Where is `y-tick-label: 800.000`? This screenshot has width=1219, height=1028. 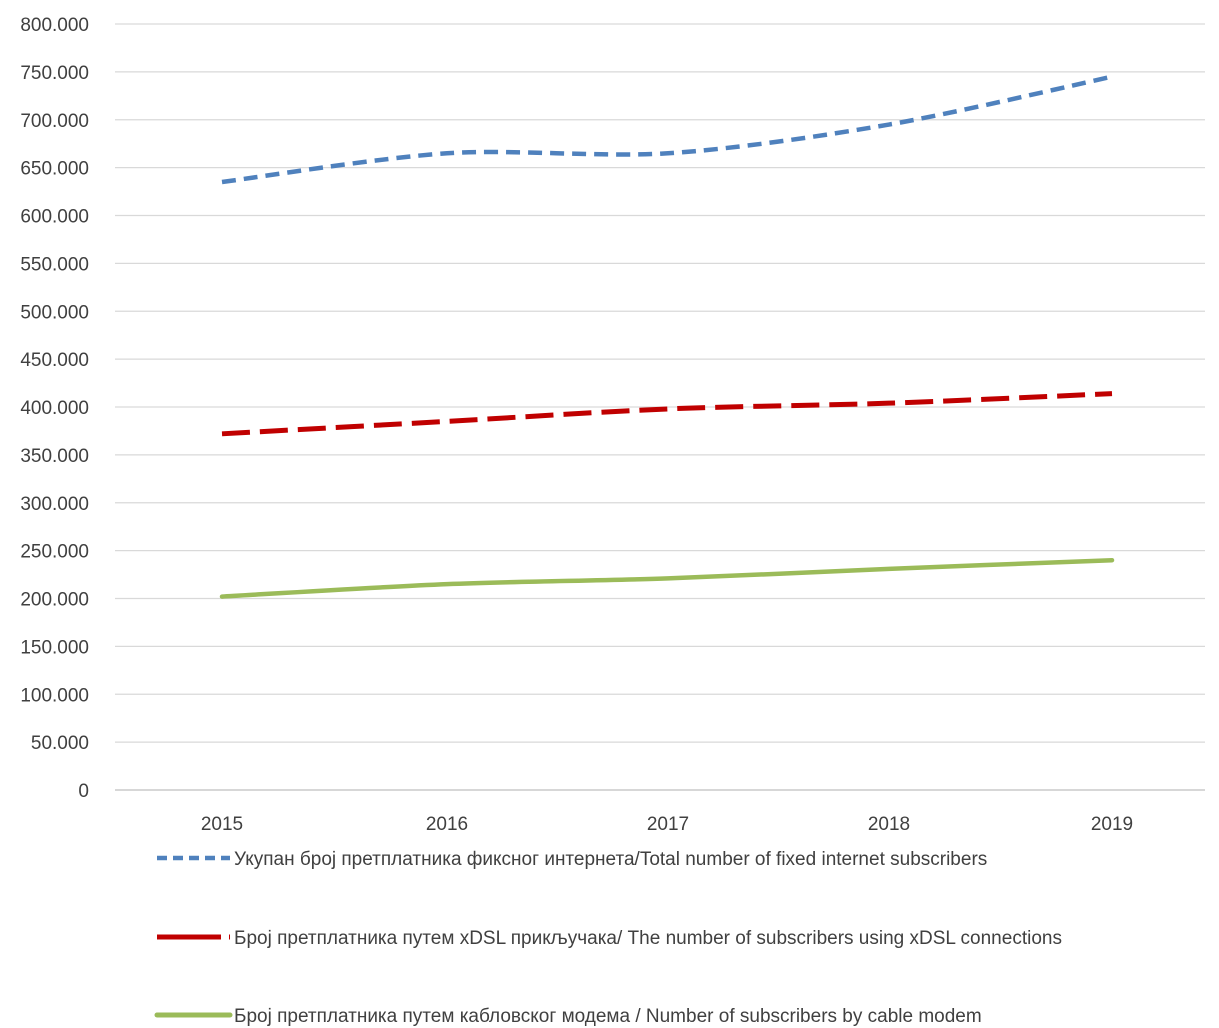
y-tick-label: 800.000 is located at coordinates (54, 25).